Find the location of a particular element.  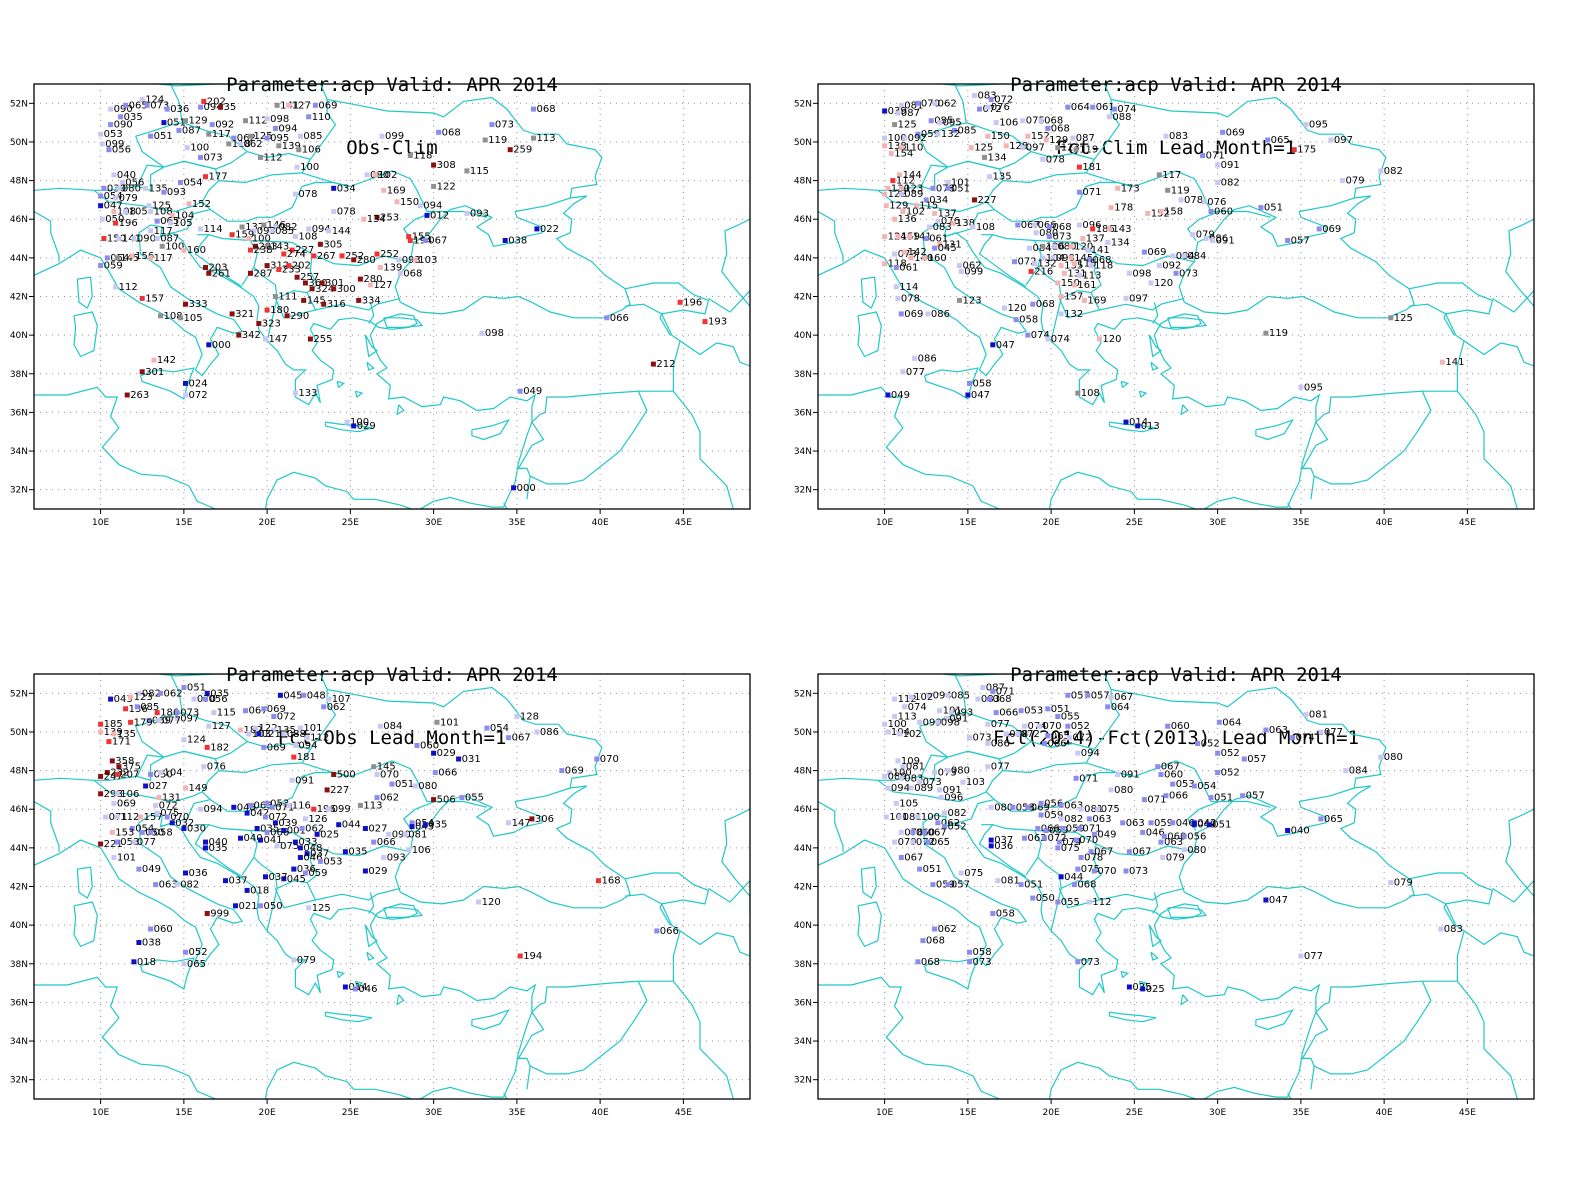

station-value-label: 076 is located at coordinates (1000, 107).